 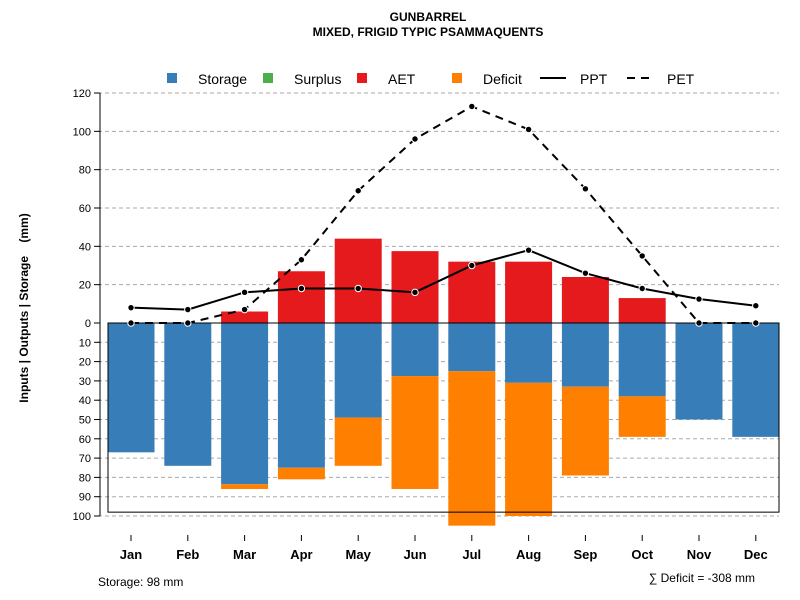 I want to click on y-tick-label: 50, so click(x=85, y=421).